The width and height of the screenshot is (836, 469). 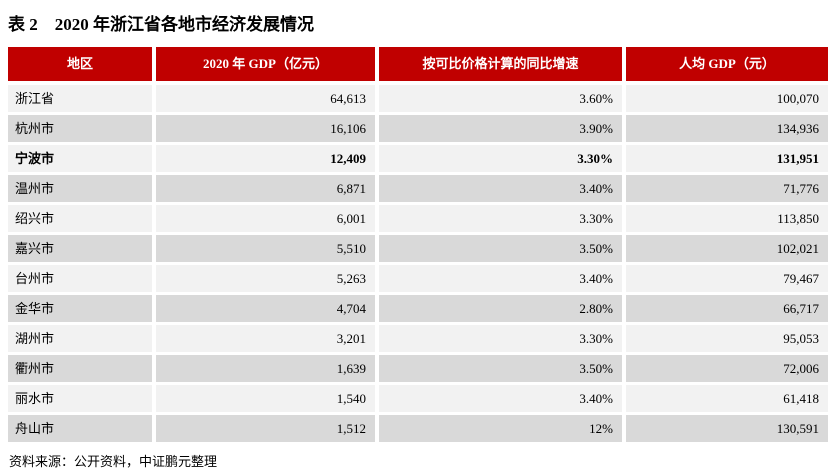 I want to click on cell-gdp: 16,106, so click(x=265, y=128).